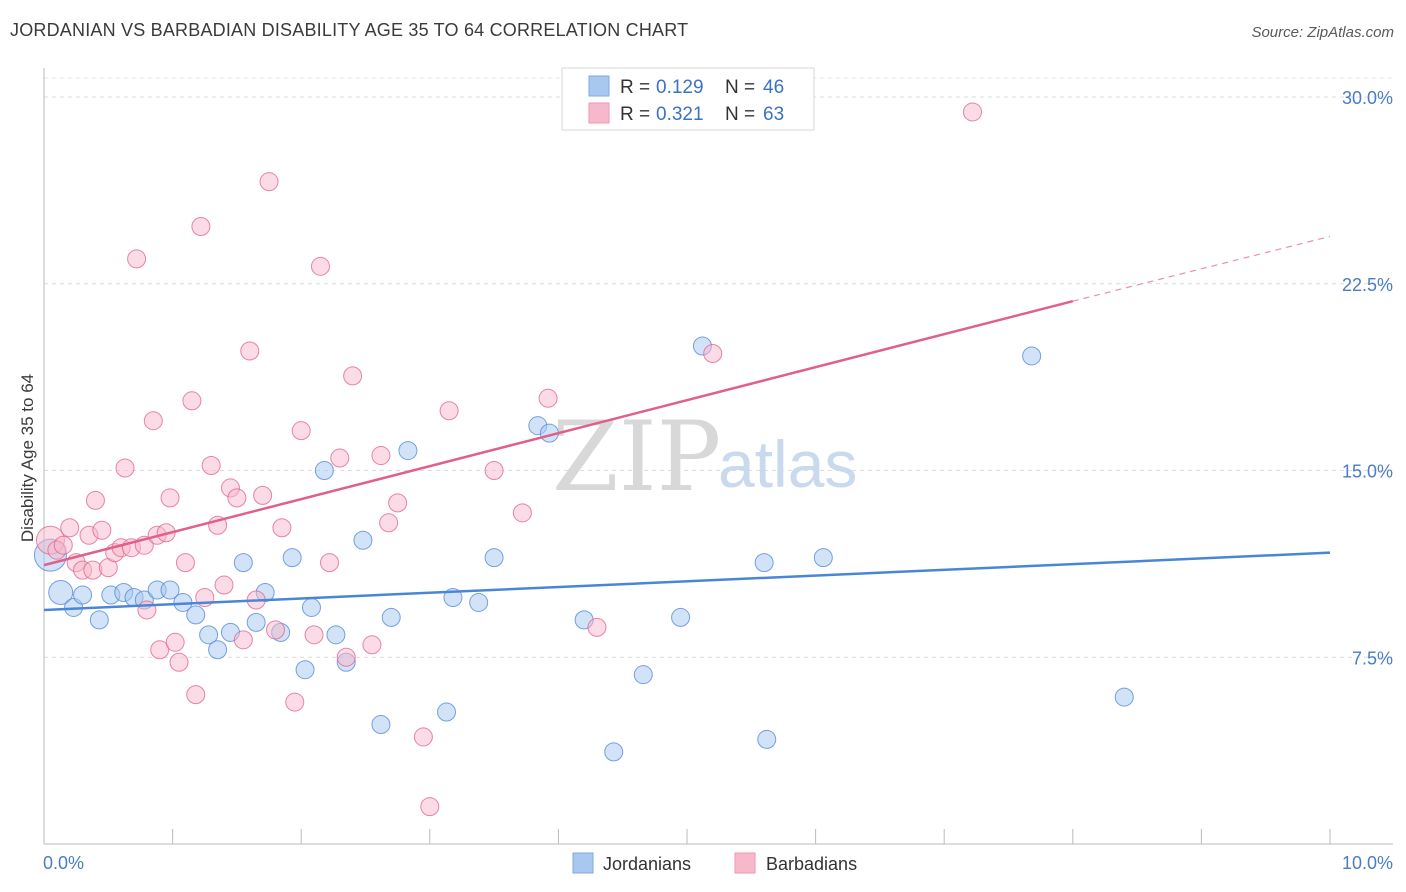 This screenshot has height=892, width=1406. Describe the element at coordinates (680, 114) in the screenshot. I see `legend-r-value-2: 0.321` at that location.